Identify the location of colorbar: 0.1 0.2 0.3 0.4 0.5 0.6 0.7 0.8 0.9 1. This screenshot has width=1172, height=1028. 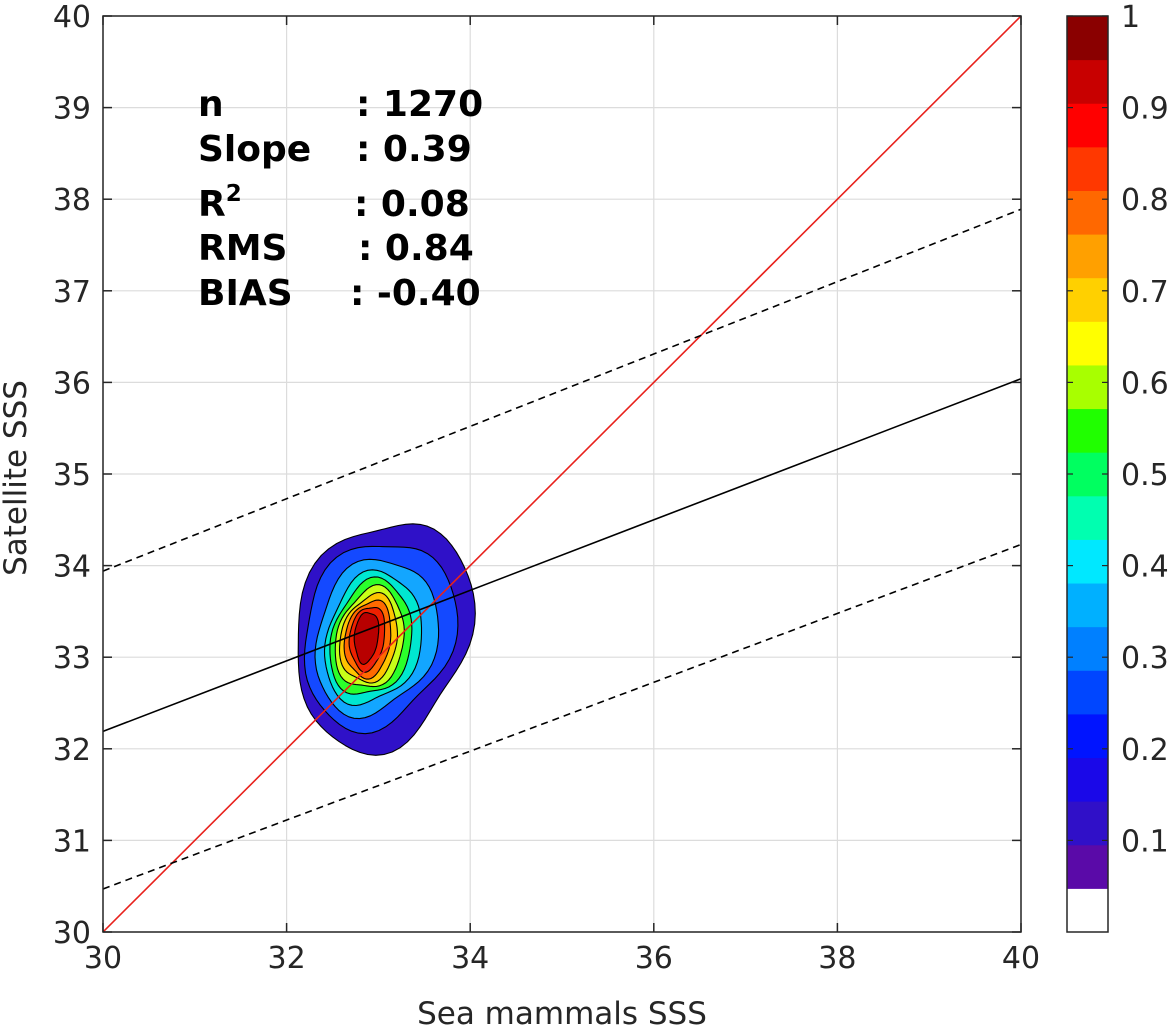
(1117, 466).